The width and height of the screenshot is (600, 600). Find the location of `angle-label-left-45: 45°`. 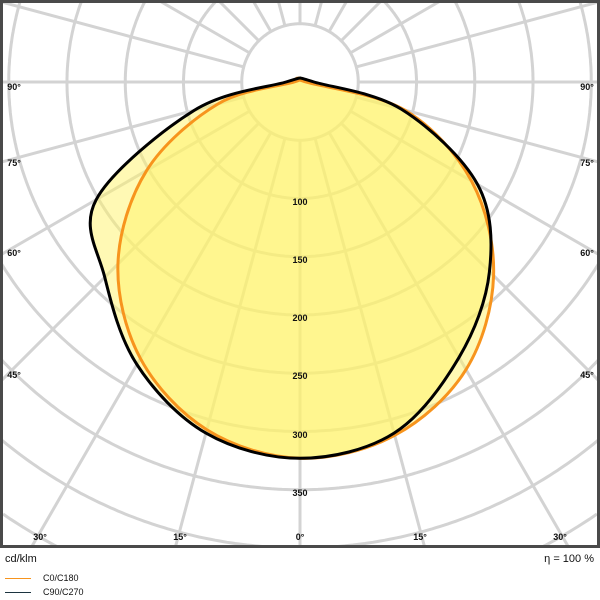

angle-label-left-45: 45° is located at coordinates (14, 375).